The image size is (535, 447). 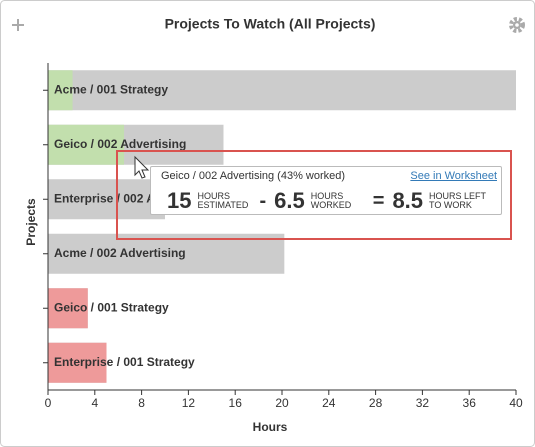 What do you see at coordinates (124, 362) in the screenshot?
I see `category-label: Enterprise / 001 Strategy` at bounding box center [124, 362].